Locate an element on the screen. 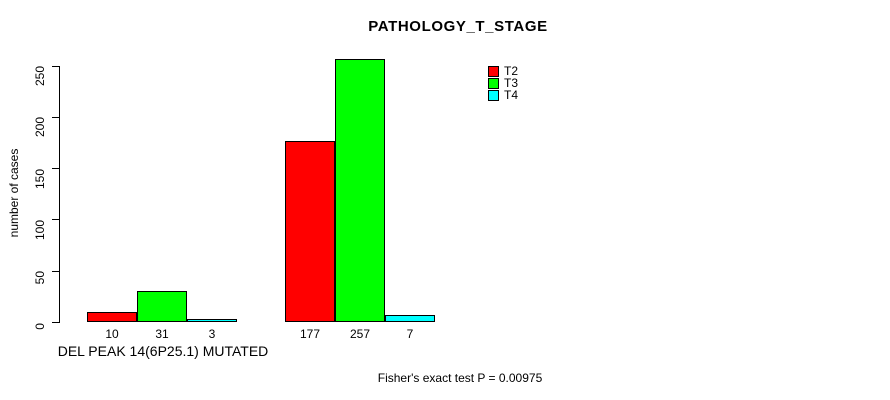 The image size is (890, 400). legend-item: T4 is located at coordinates (503, 95).